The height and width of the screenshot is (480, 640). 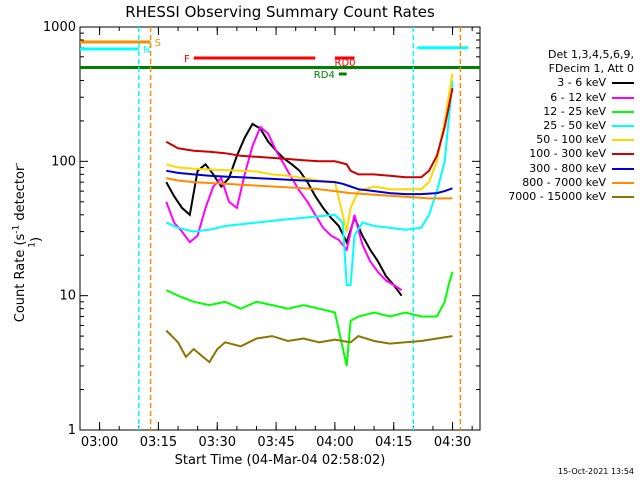 I want to click on chart-title: RHESSI Observing Summary Count Rates, so click(x=280, y=12).